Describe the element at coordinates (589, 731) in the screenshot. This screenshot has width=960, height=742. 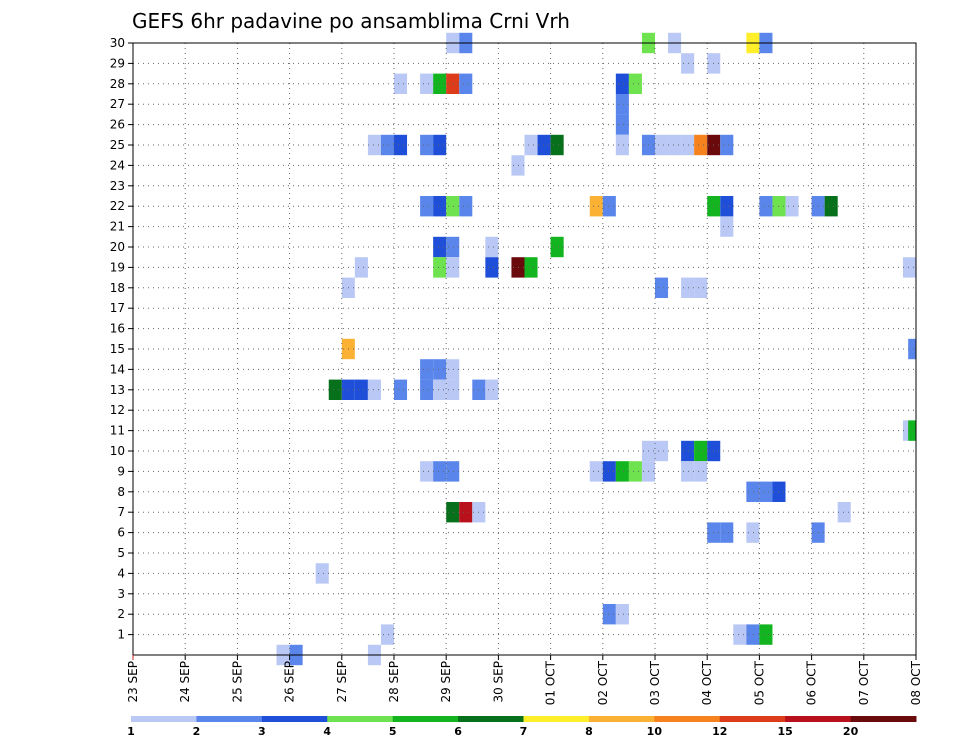
I see `colorbar-tick-label: 8` at that location.